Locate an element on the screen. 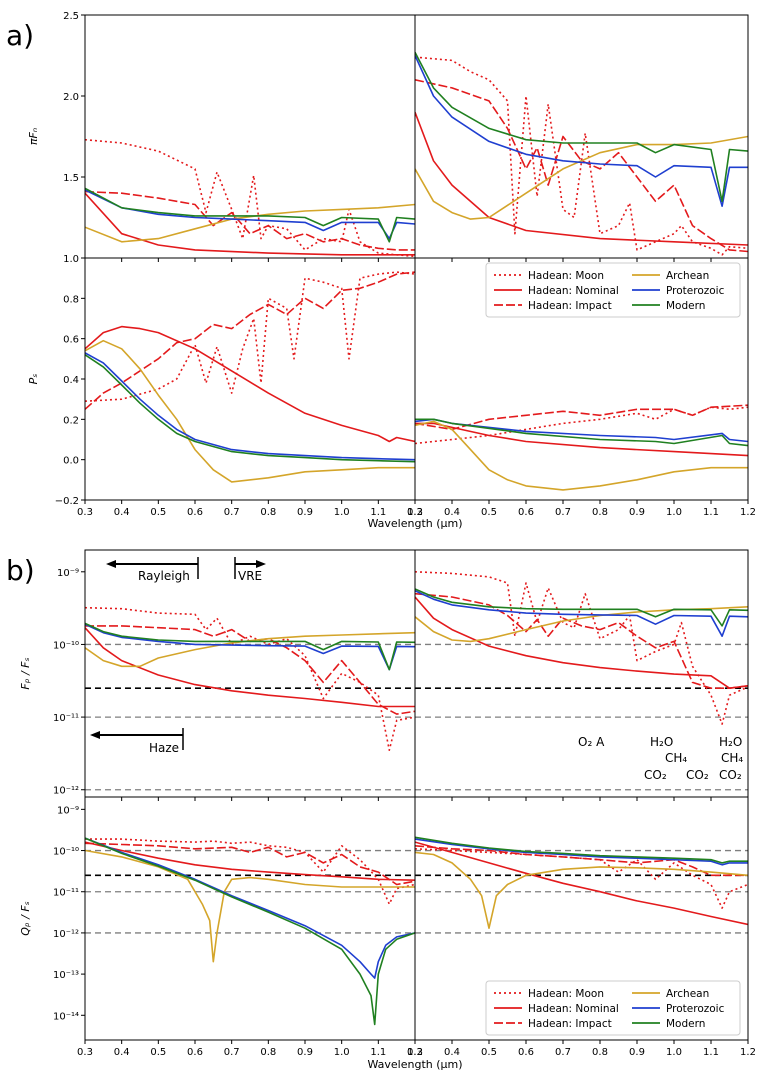 The height and width of the screenshot is (1075, 763). panel-a-label: a) is located at coordinates (20, 35).